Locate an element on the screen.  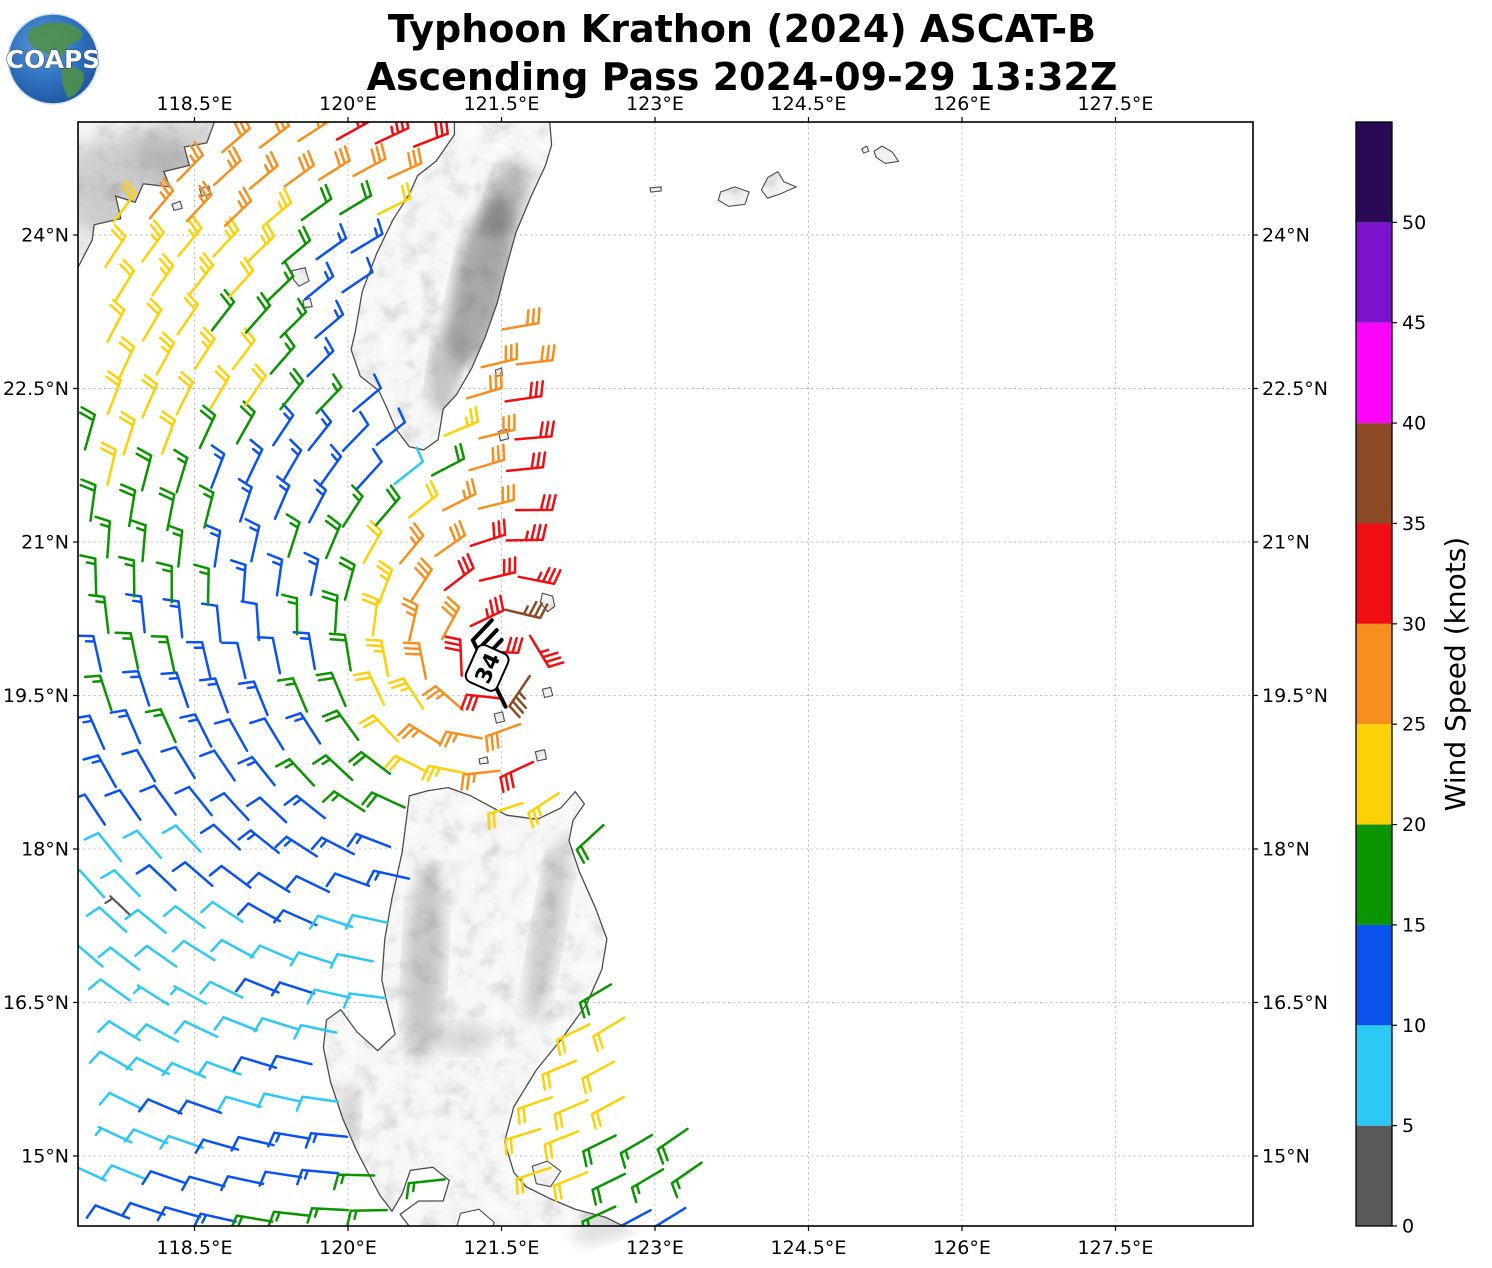
axis-tick-label-lat-right: 21°N is located at coordinates (1286, 542).